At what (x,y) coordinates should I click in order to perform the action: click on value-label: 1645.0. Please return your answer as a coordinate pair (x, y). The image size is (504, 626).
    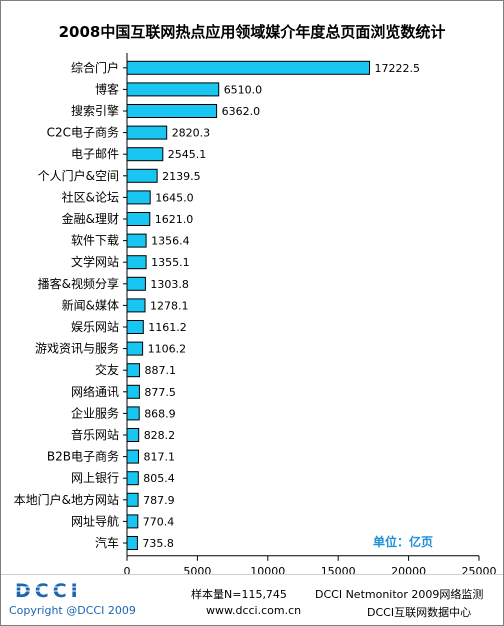
    Looking at the image, I should click on (174, 197).